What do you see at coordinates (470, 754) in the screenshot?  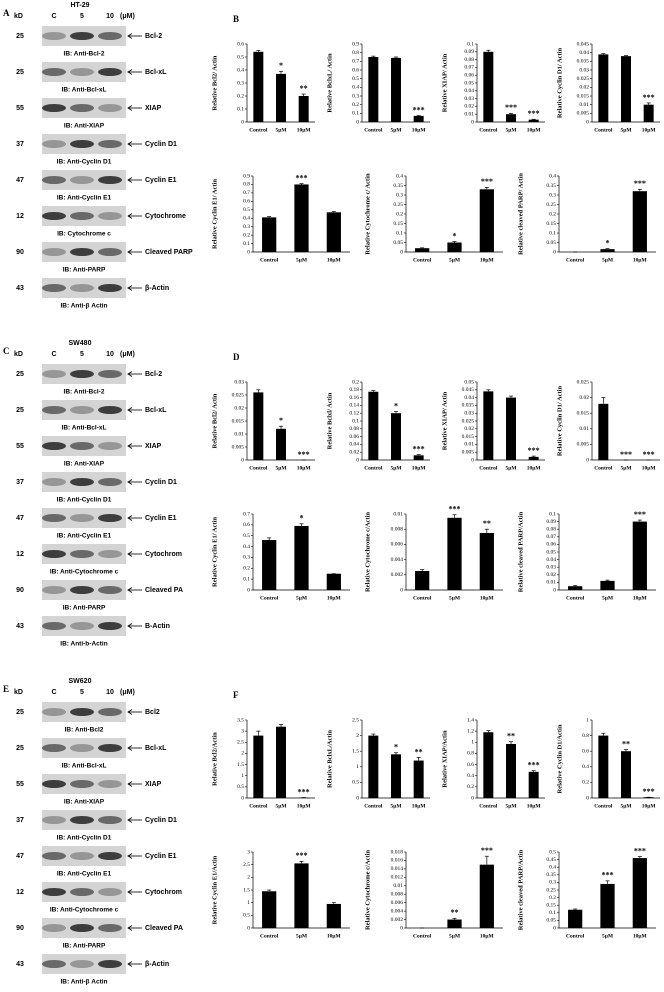 I see `y-tick-label: 0.8` at bounding box center [470, 754].